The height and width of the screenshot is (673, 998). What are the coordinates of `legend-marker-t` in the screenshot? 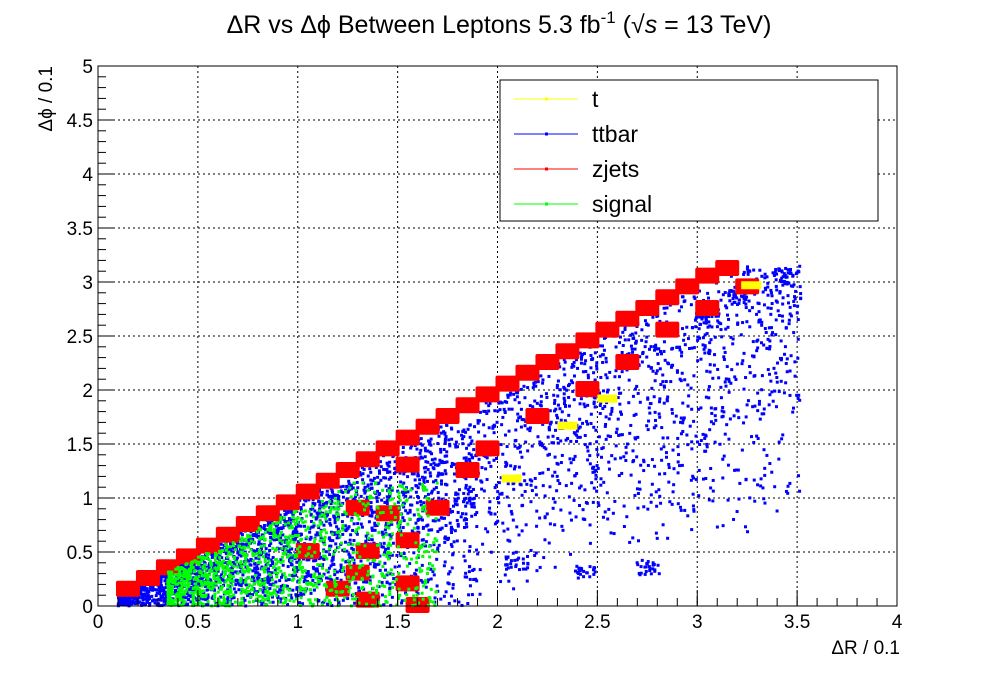 It's located at (546, 99).